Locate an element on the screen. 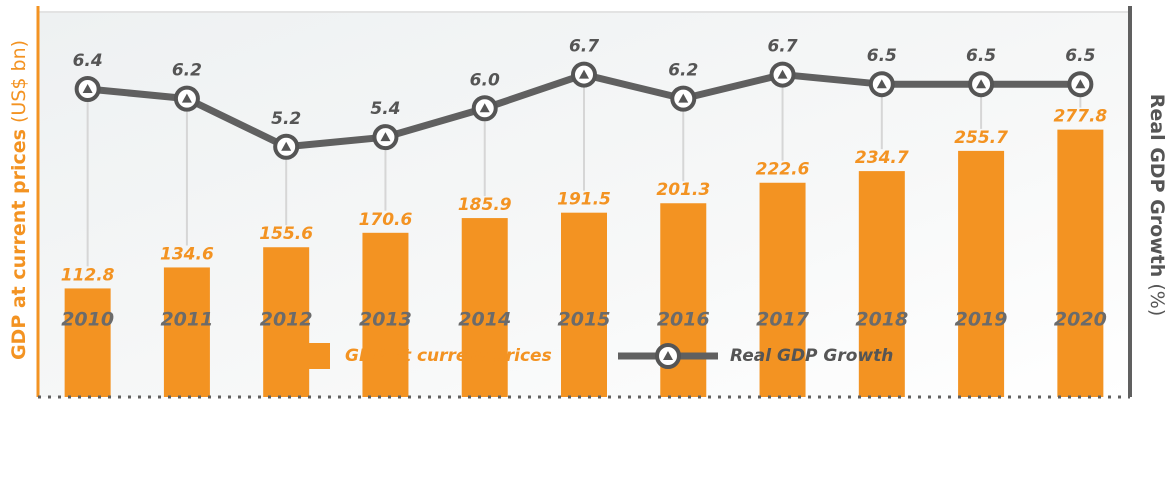  bar-value-label: 191.5 is located at coordinates (584, 200).